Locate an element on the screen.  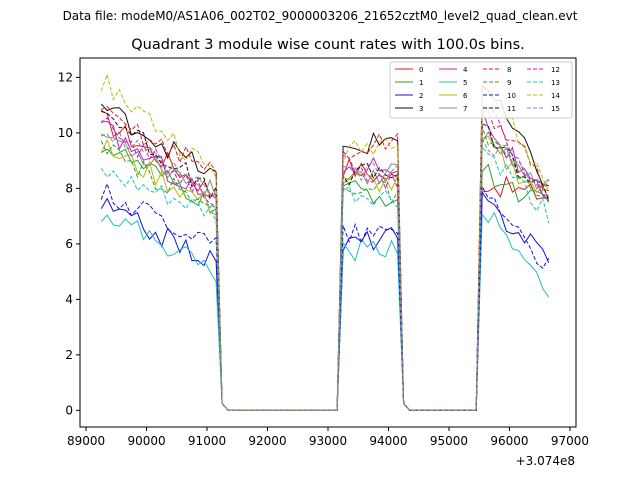
x-tick-label: 90000 is located at coordinates (146, 441).